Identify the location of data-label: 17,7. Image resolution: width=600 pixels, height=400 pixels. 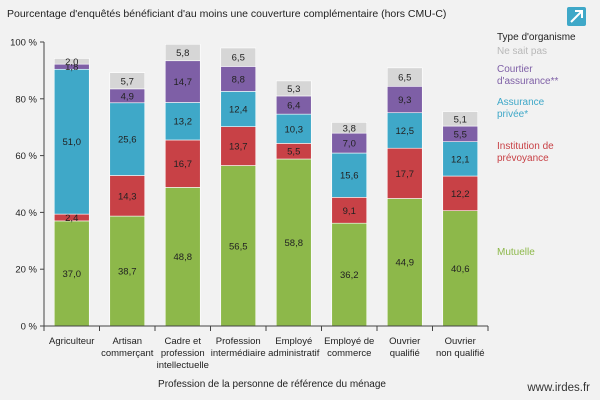
(405, 174).